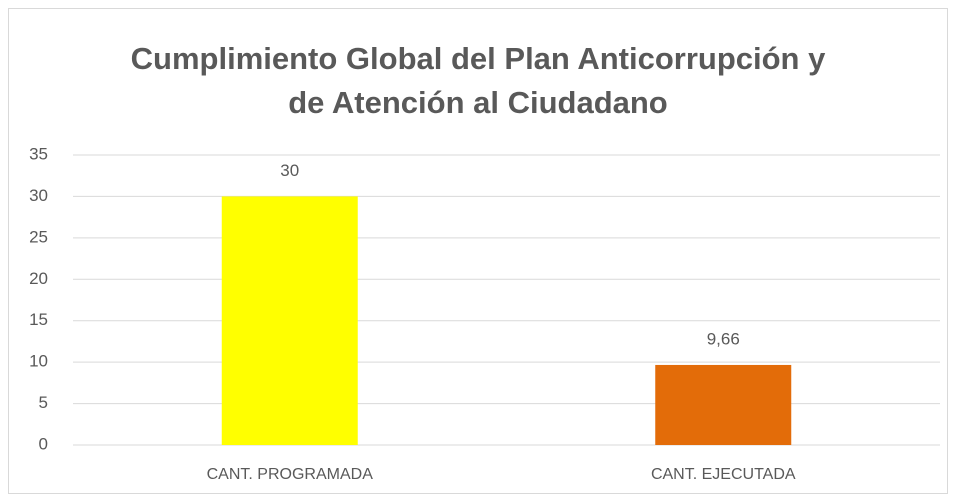  Describe the element at coordinates (38, 278) in the screenshot. I see `y-tick-label: 20` at that location.